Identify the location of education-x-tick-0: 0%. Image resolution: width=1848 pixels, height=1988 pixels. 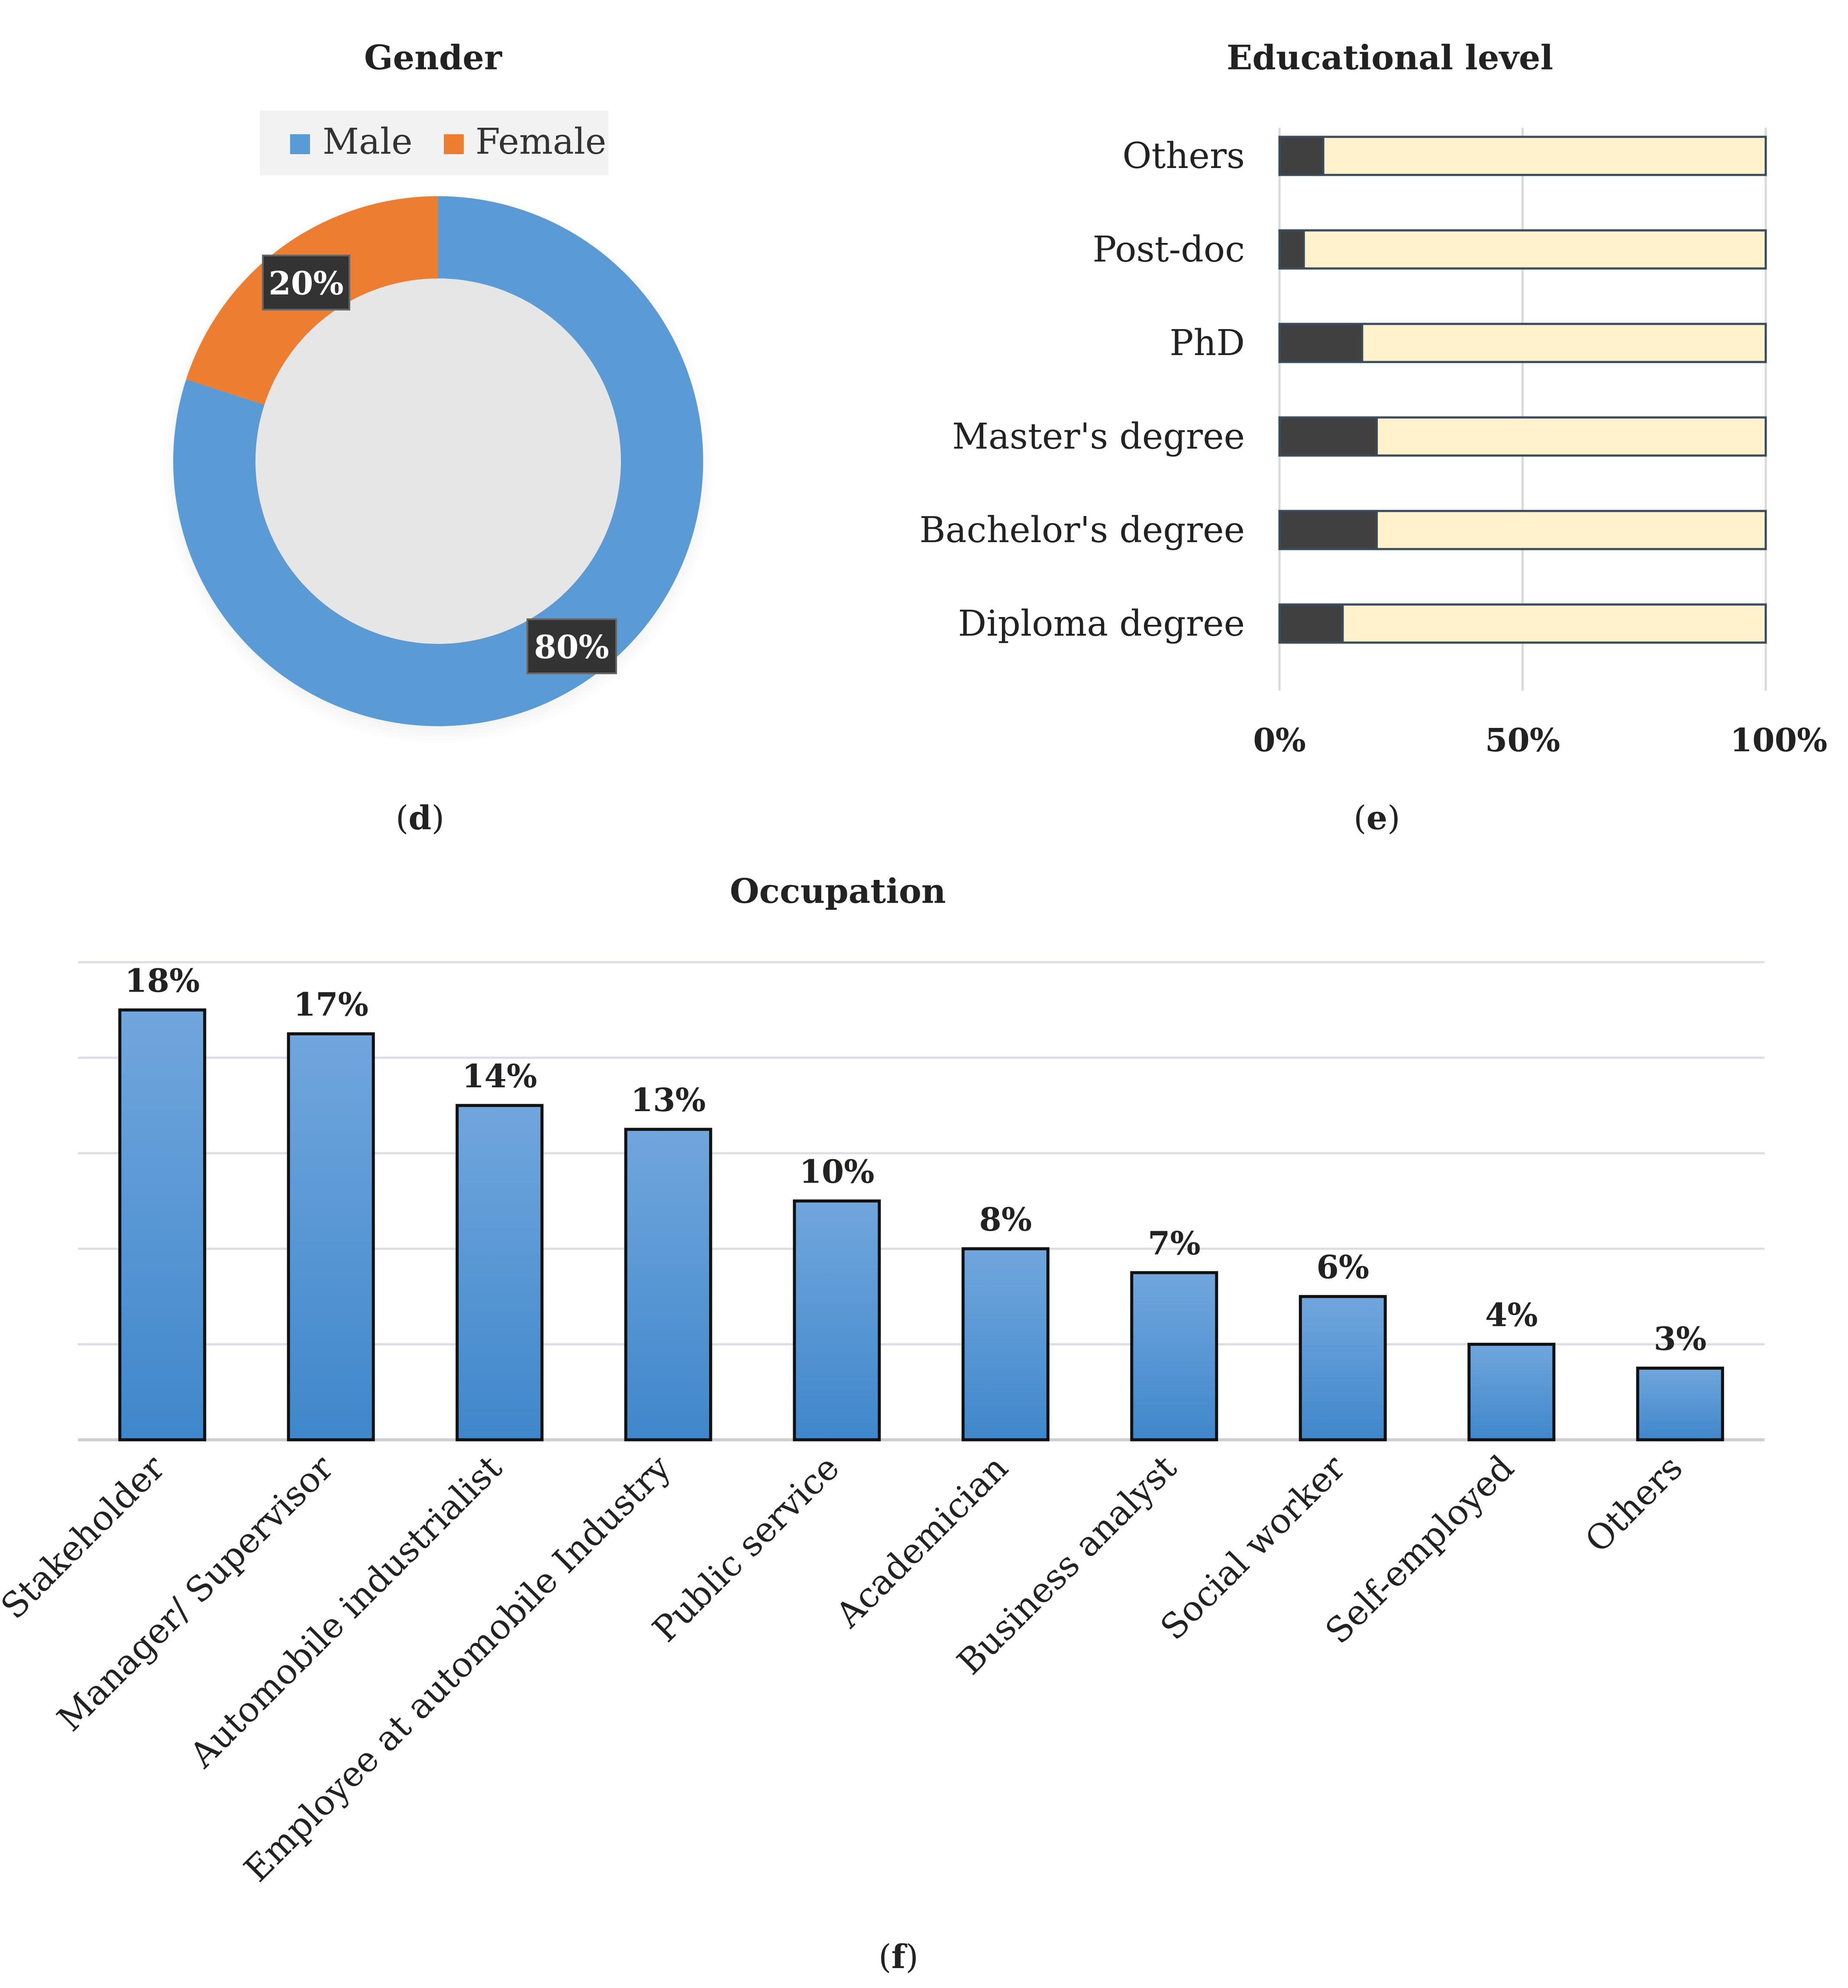
(1279, 740).